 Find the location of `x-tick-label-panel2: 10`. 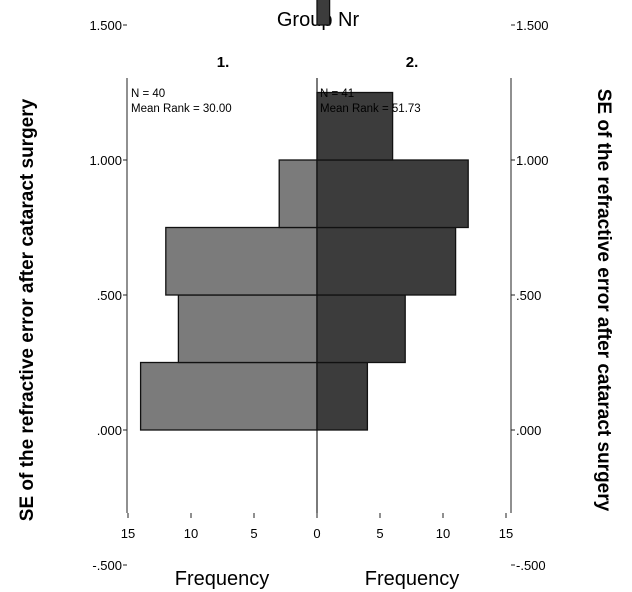

x-tick-label-panel2: 10 is located at coordinates (443, 533).